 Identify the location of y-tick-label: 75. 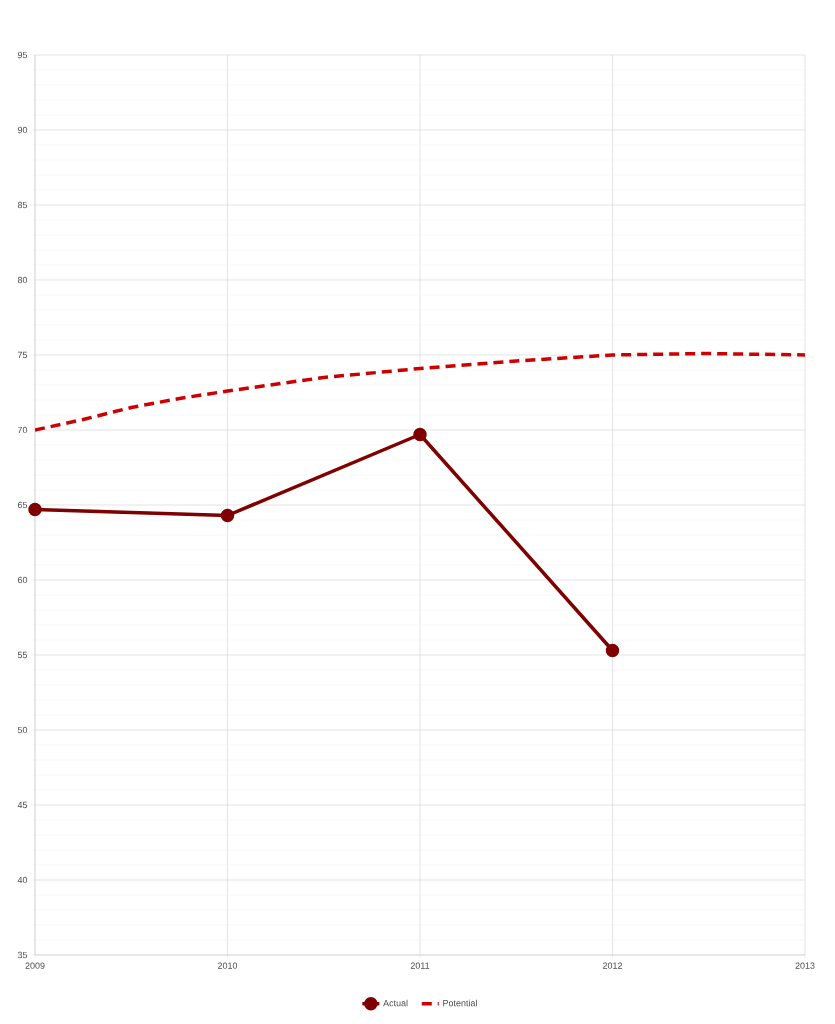
(22, 355).